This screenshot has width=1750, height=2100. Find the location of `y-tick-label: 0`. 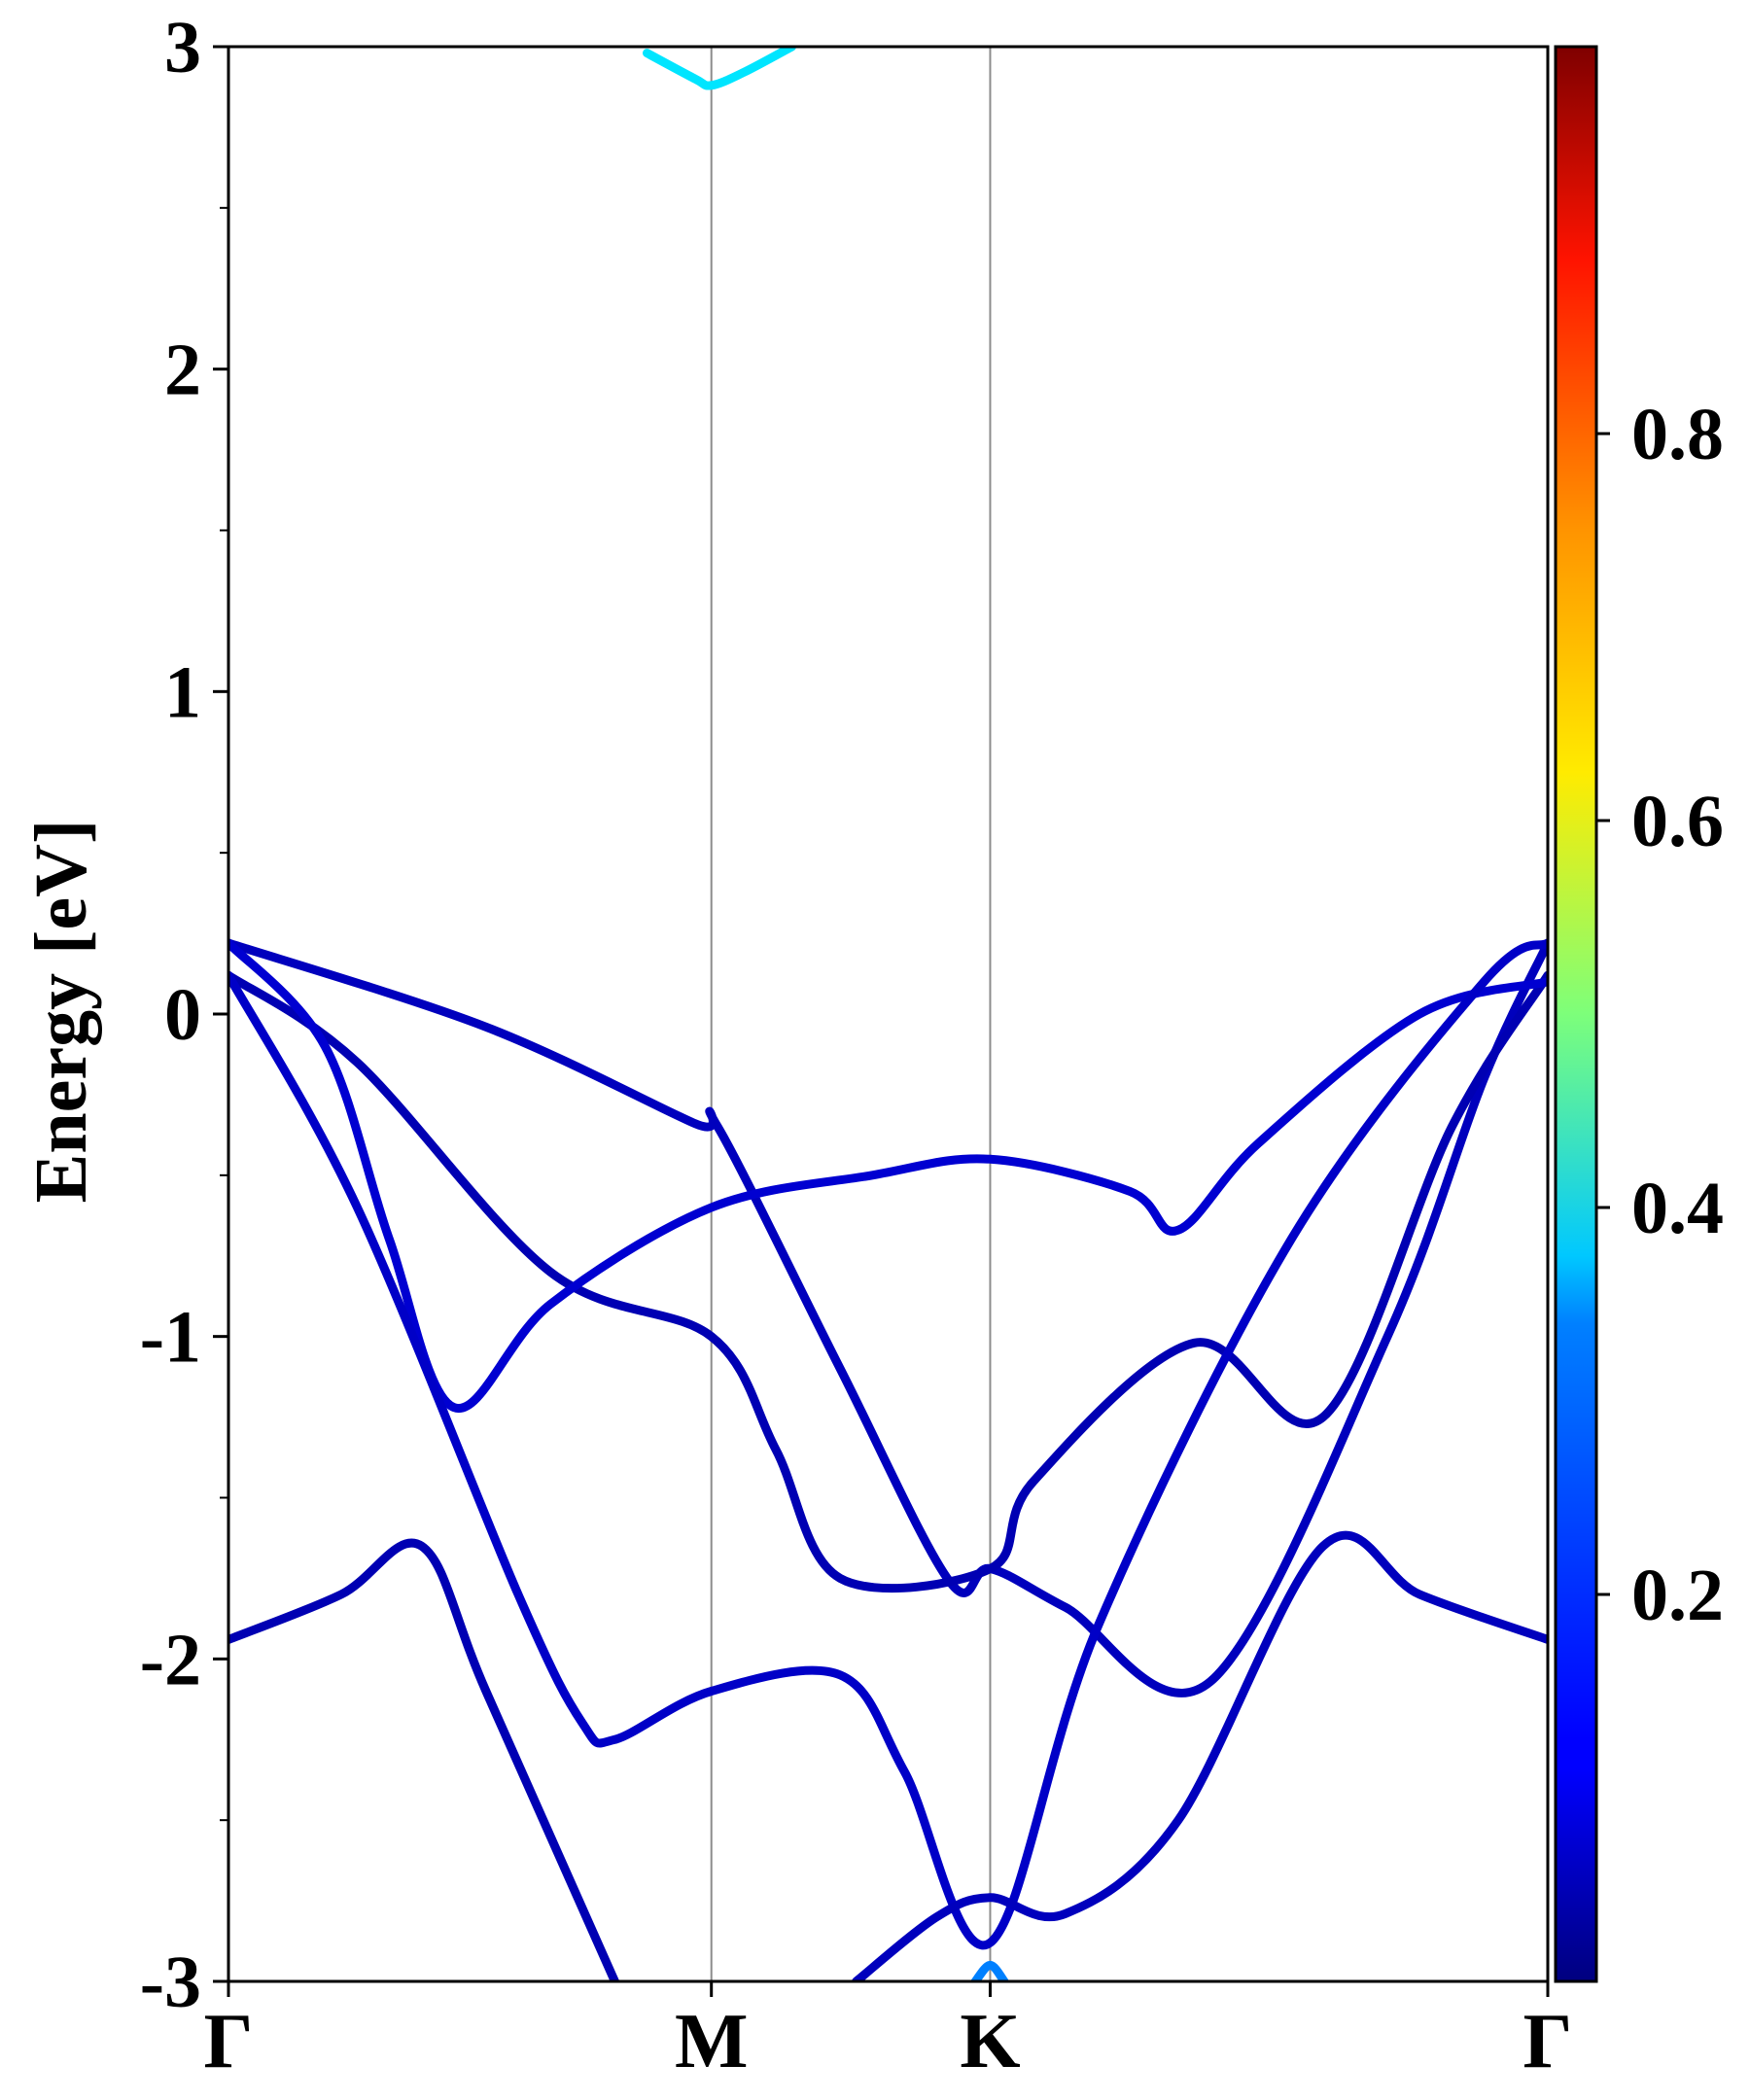

y-tick-label: 0 is located at coordinates (182, 1015).